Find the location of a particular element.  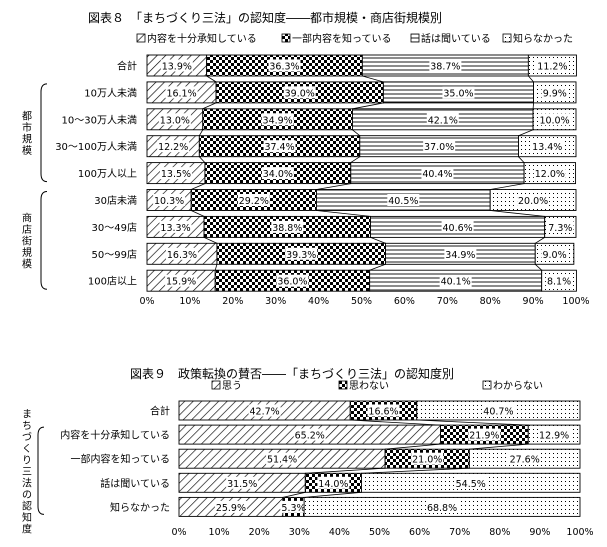

x-tick-label: 90% is located at coordinates (539, 532).